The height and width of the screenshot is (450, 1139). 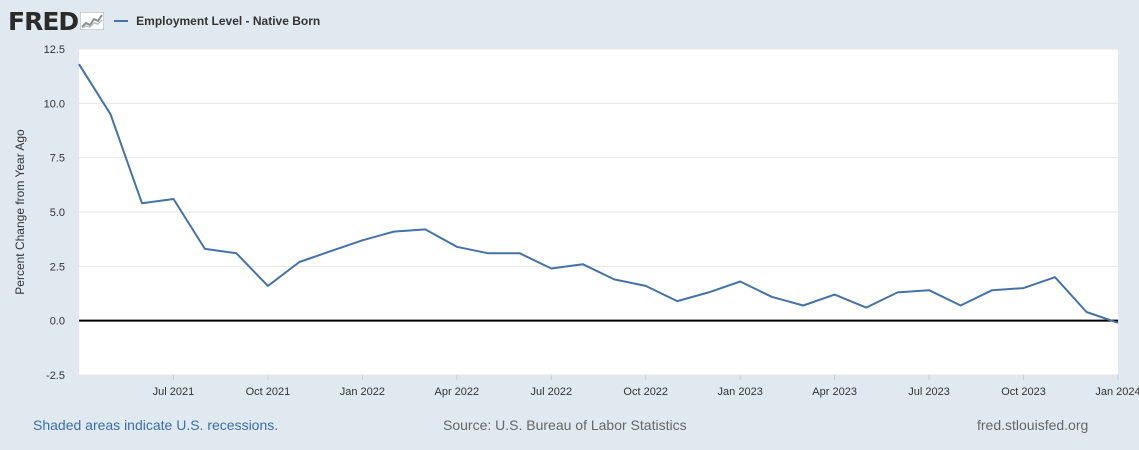 I want to click on legend: Employment Level - Native Born, so click(x=217, y=21).